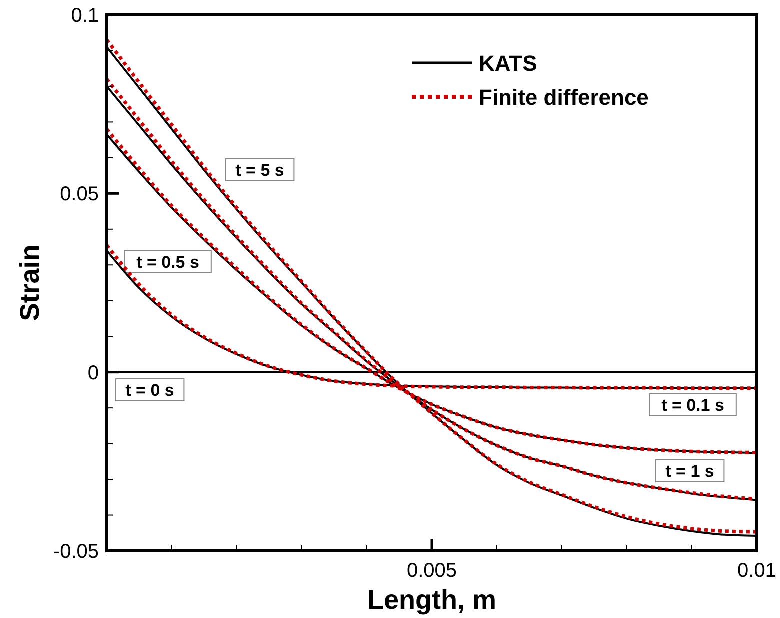 The height and width of the screenshot is (618, 780). Describe the element at coordinates (30, 283) in the screenshot. I see `y-axis-title: Strain` at that location.